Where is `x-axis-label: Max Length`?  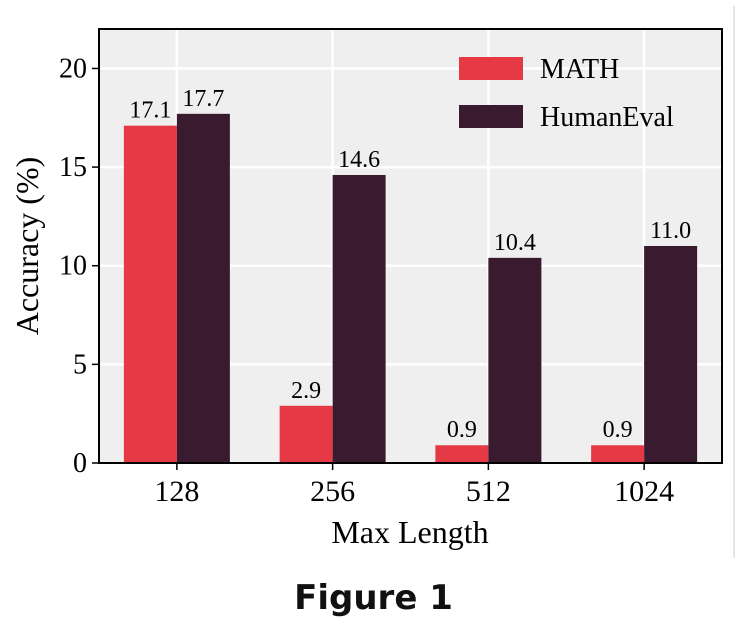 x-axis-label: Max Length is located at coordinates (409, 532).